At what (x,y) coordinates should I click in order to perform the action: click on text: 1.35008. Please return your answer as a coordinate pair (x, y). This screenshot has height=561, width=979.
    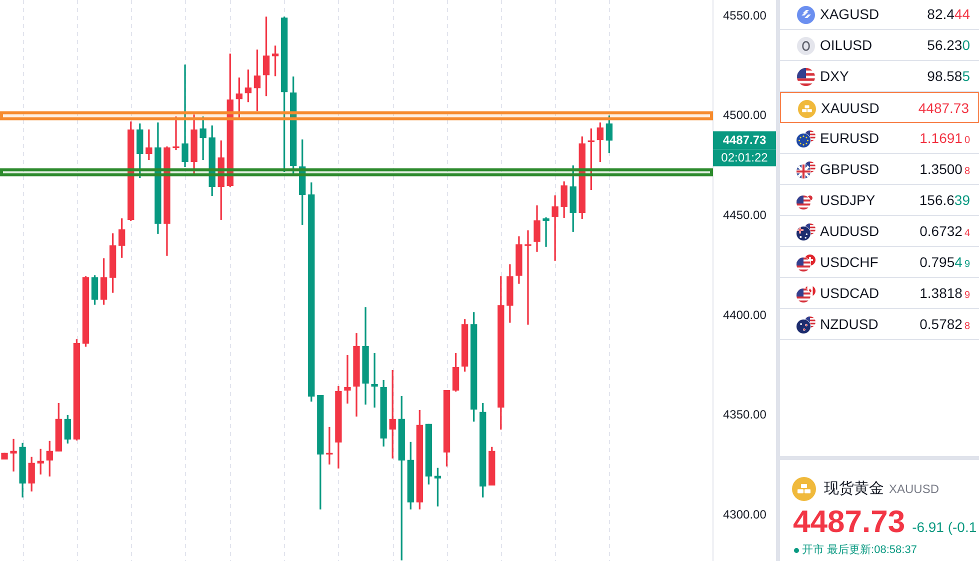
    Looking at the image, I should click on (945, 169).